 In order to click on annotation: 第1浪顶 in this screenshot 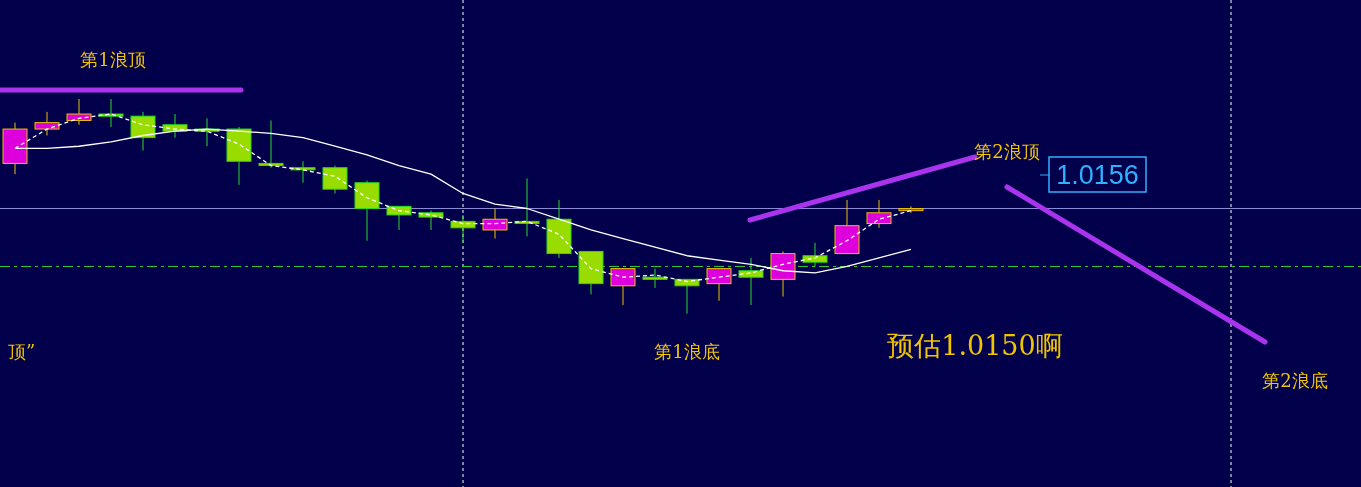, I will do `click(113, 59)`.